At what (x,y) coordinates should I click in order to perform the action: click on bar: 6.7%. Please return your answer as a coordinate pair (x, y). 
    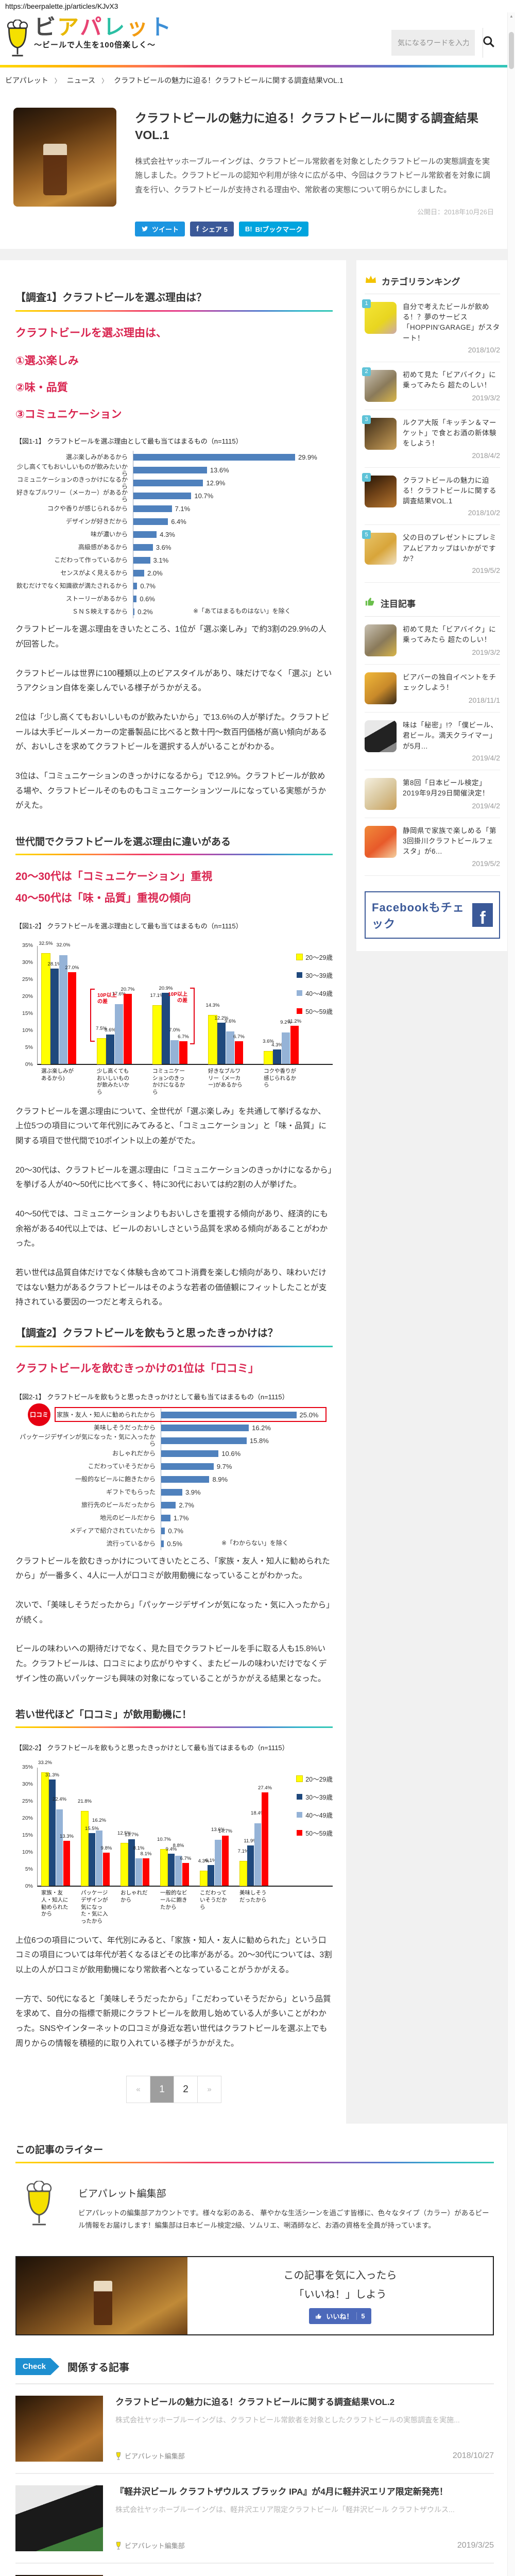
    Looking at the image, I should click on (239, 1049).